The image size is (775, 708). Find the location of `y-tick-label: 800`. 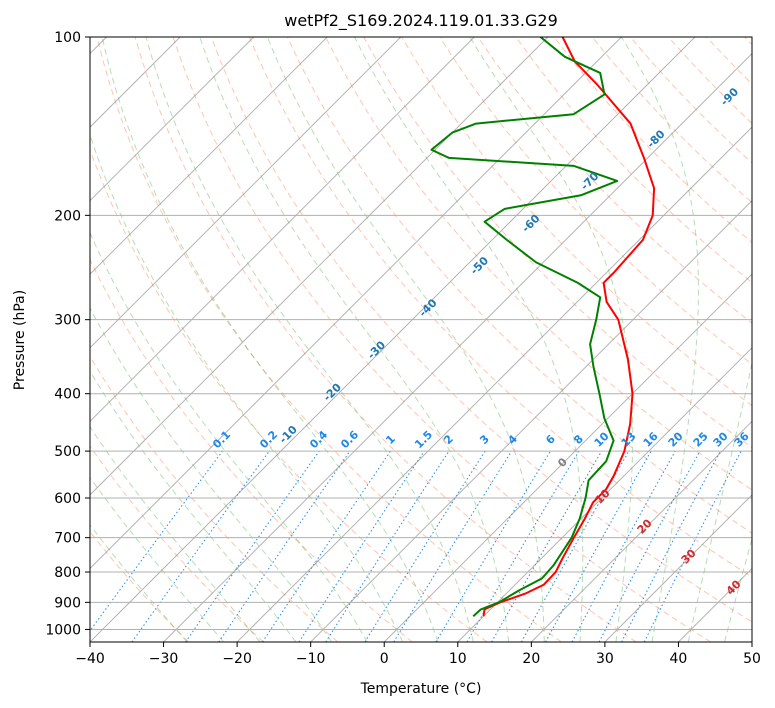

y-tick-label: 800 is located at coordinates (67, 573).